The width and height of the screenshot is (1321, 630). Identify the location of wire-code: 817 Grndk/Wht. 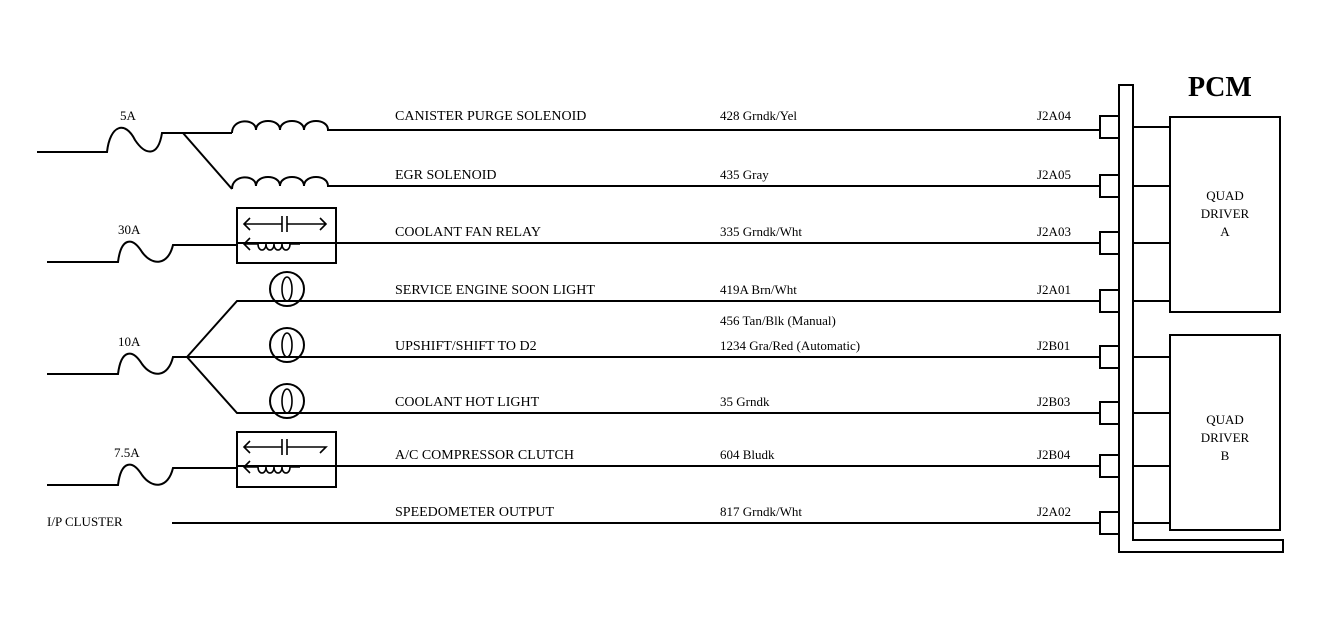
(761, 511).